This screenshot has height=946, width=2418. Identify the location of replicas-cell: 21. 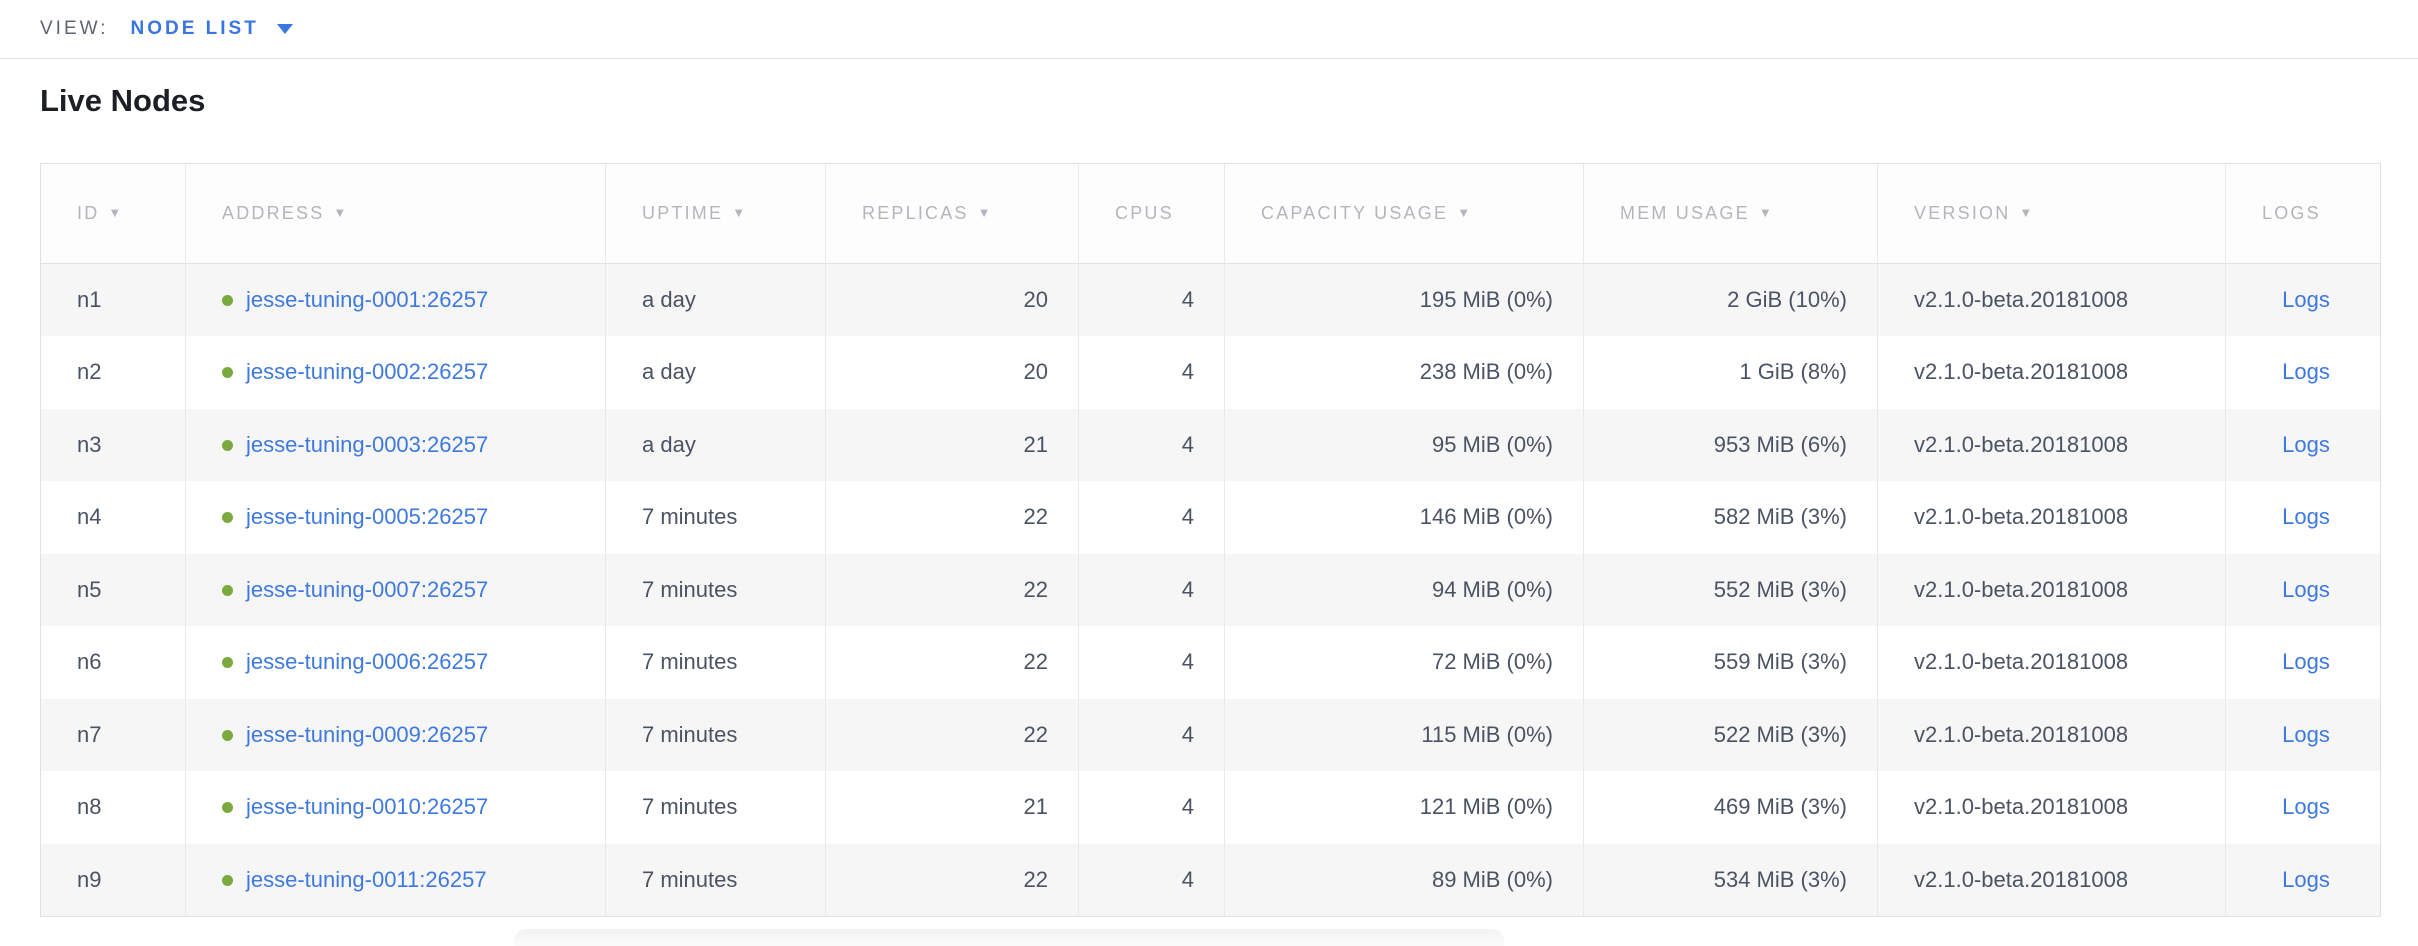
(952, 807).